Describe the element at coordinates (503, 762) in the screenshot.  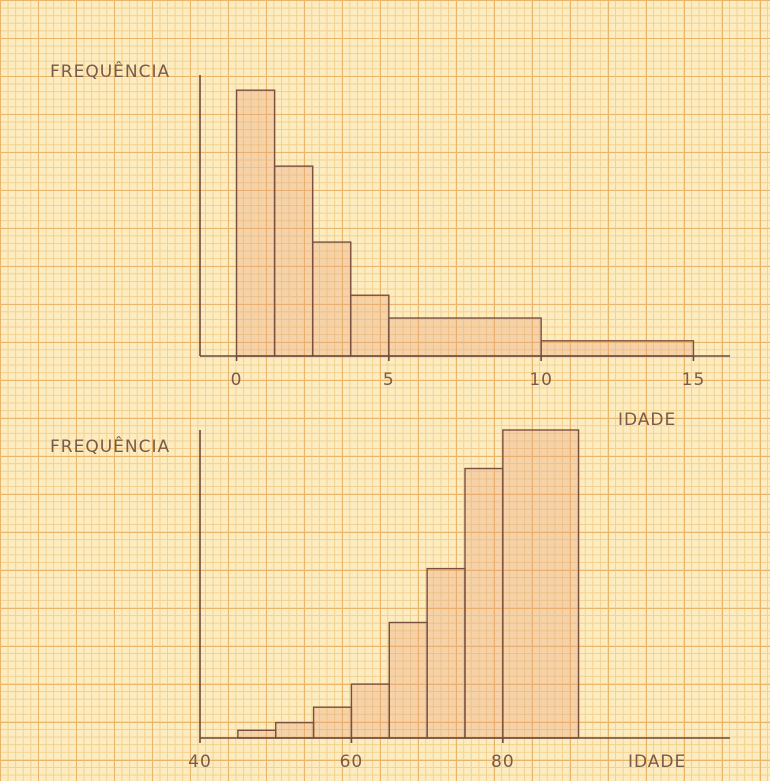
I see `x-tick-label: 80` at that location.